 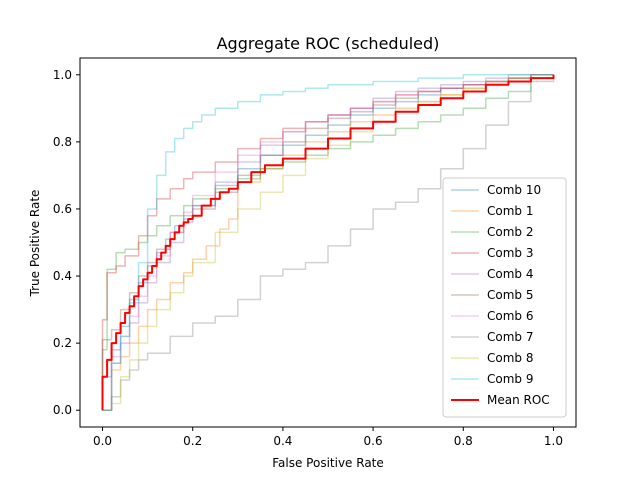 I want to click on legend-label-comb-2: Comb 2, so click(x=510, y=232).